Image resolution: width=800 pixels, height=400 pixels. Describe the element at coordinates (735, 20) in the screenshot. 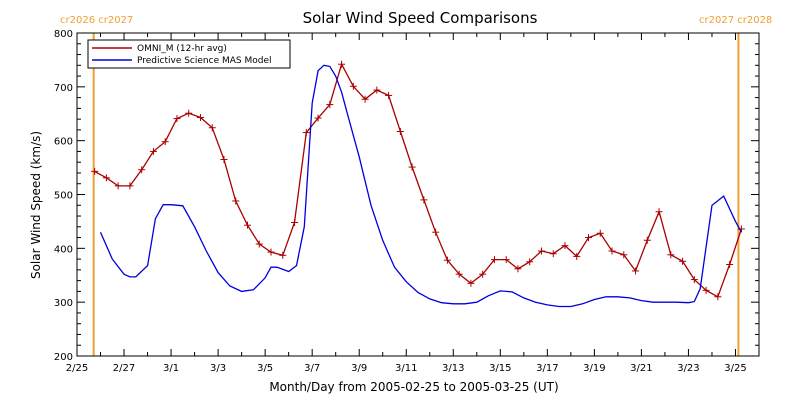

I see `cr-label-right: cr2027 cr2028` at that location.